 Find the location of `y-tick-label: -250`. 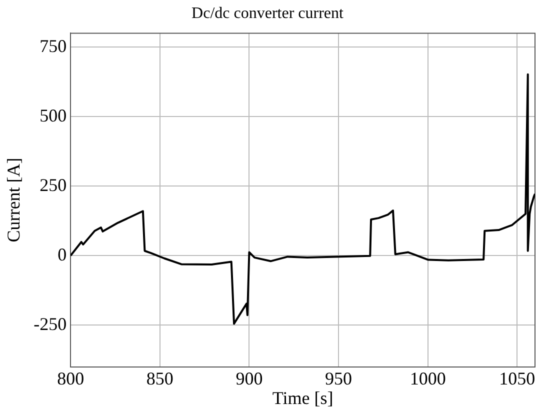

y-tick-label: -250 is located at coordinates (50, 324).